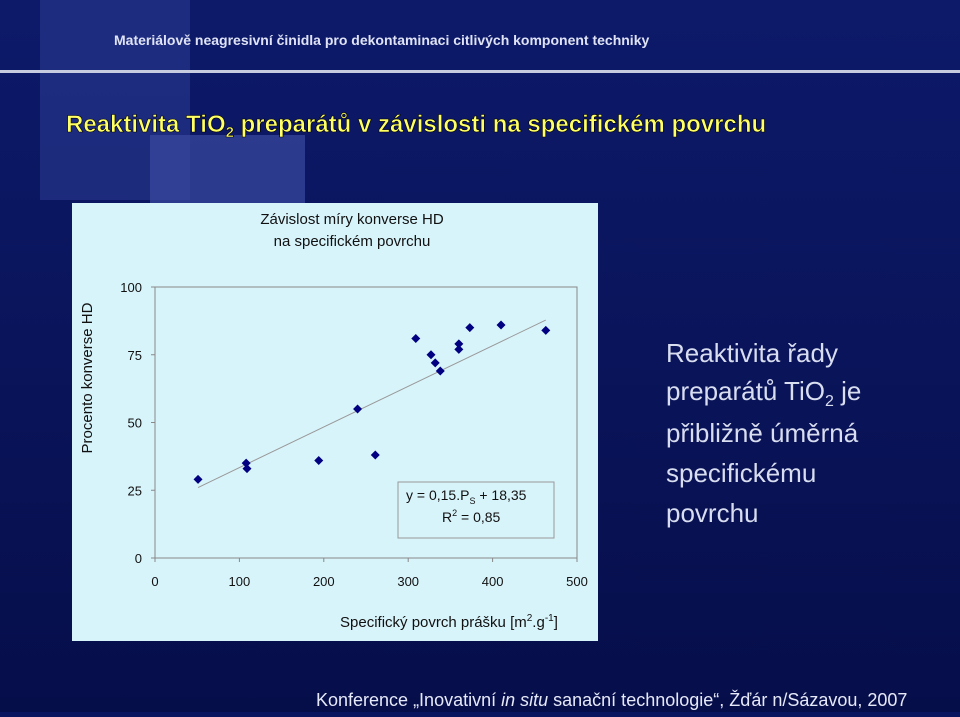 The height and width of the screenshot is (717, 960). Describe the element at coordinates (240, 581) in the screenshot. I see `x-tick-label: 100` at that location.